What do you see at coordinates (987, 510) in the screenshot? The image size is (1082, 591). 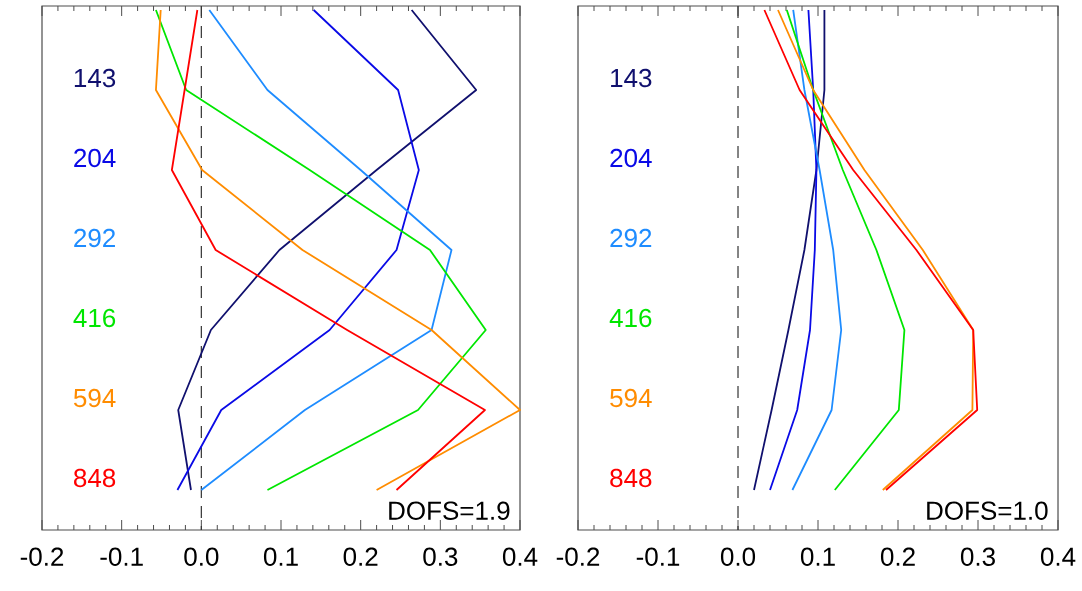 I see `annotation: DOFS=1.0` at bounding box center [987, 510].